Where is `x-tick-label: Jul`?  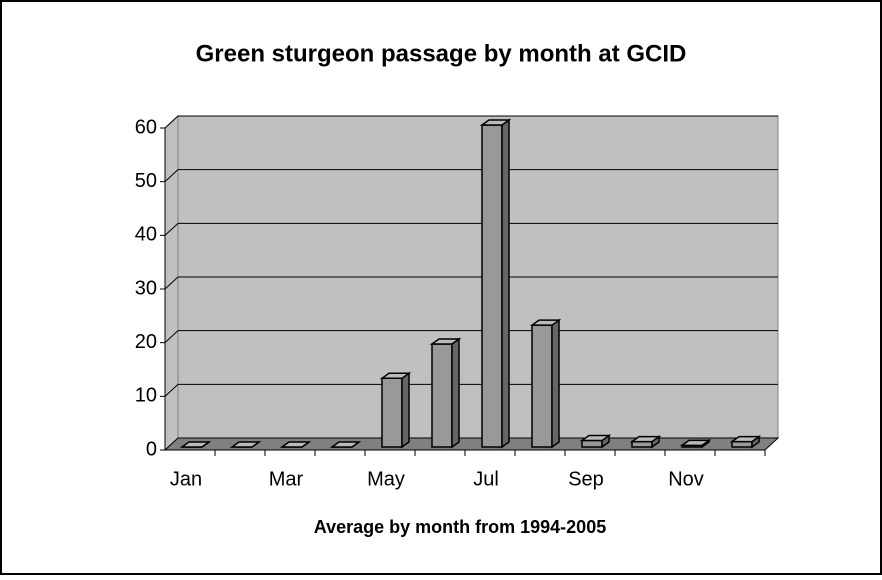
x-tick-label: Jul is located at coordinates (486, 479).